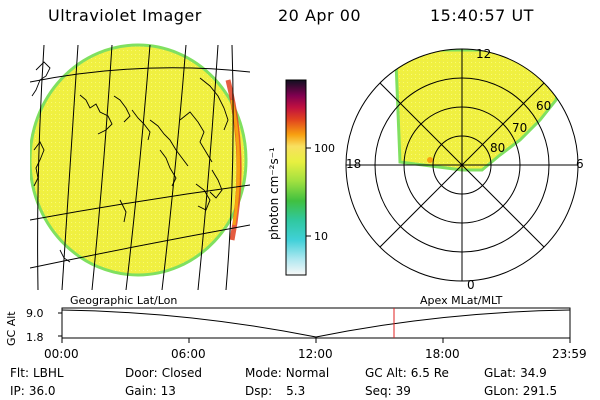 This screenshot has width=600, height=400. Describe the element at coordinates (296, 177) in the screenshot. I see `colorbar-gradient` at that location.